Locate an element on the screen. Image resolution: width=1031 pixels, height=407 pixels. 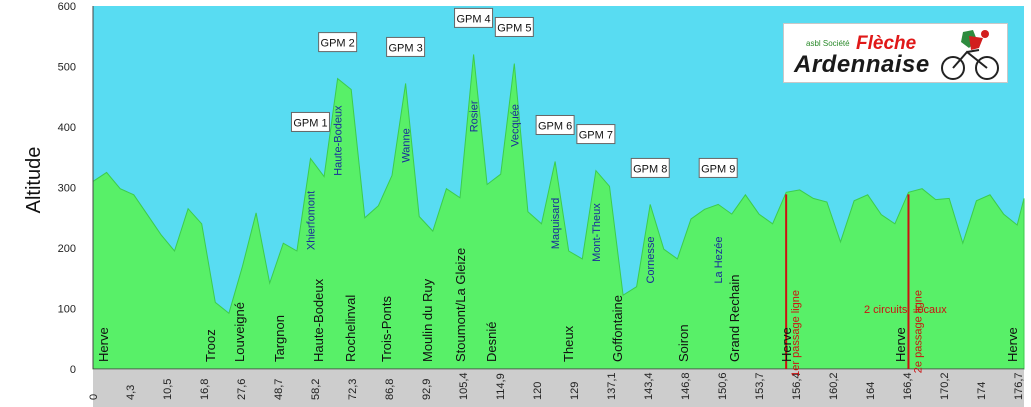
x-tick-label: 16,8 is located at coordinates (205, 389).